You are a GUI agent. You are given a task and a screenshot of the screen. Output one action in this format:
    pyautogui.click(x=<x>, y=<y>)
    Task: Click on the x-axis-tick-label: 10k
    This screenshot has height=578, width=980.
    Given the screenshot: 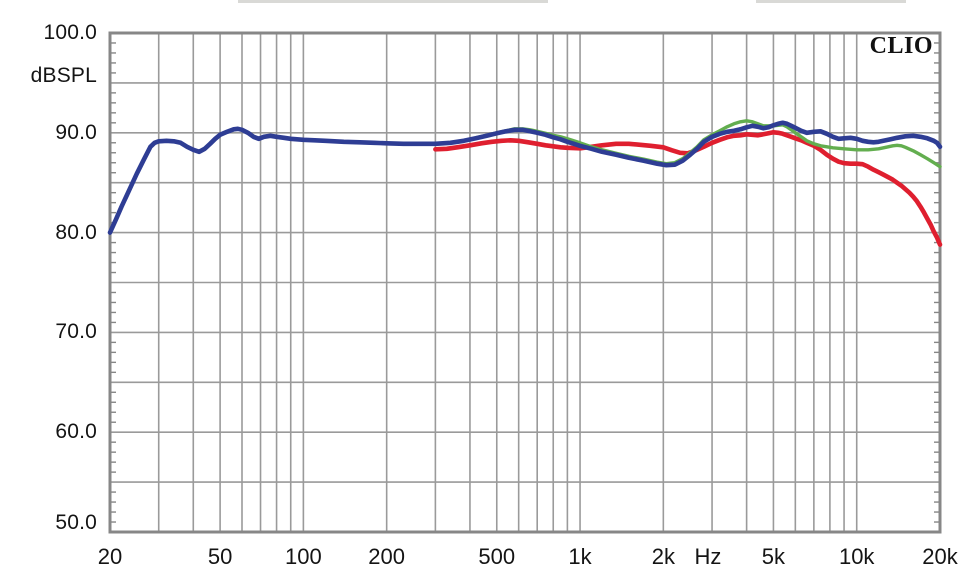 What is the action you would take?
    pyautogui.click(x=856, y=556)
    